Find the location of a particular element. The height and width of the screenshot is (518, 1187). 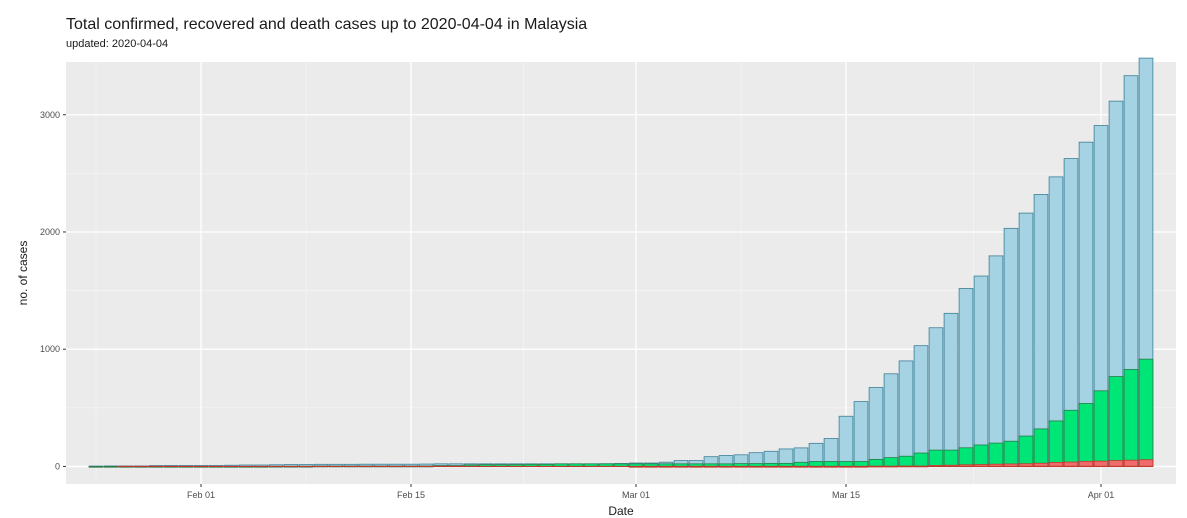

y-tick-label: 1000 is located at coordinates (50, 349).